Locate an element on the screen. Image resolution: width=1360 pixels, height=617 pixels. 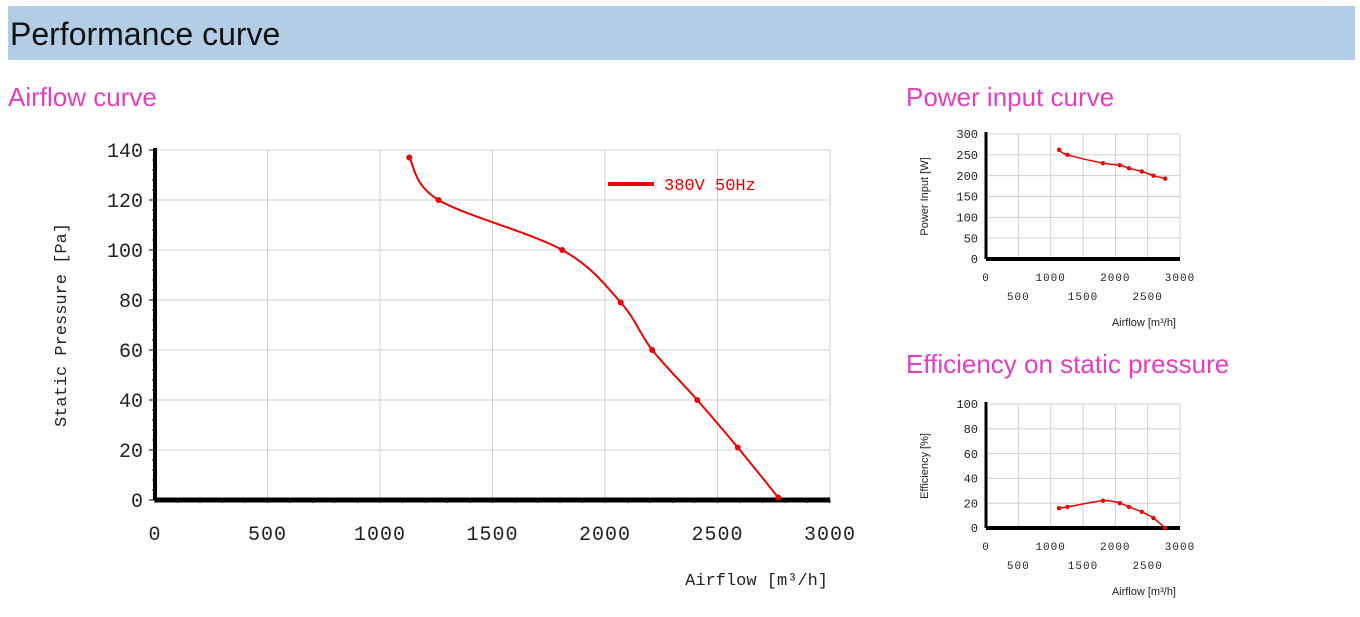
power-x-tick-label: 0 is located at coordinates (986, 279).